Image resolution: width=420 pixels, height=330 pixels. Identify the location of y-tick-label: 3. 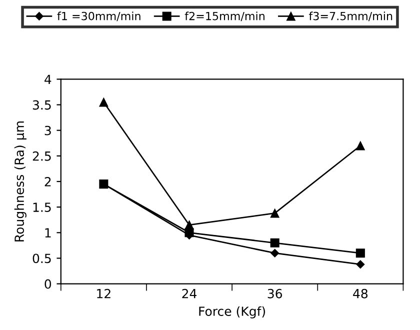
(47, 131).